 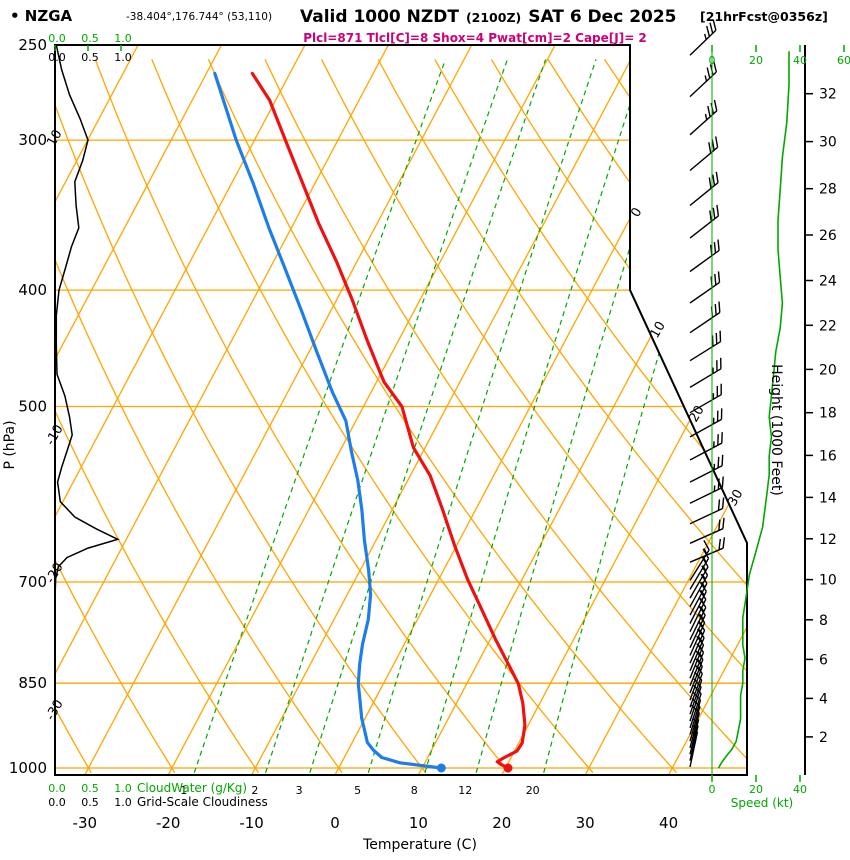 What do you see at coordinates (828, 326) in the screenshot?
I see `height-tick-label: 22` at bounding box center [828, 326].